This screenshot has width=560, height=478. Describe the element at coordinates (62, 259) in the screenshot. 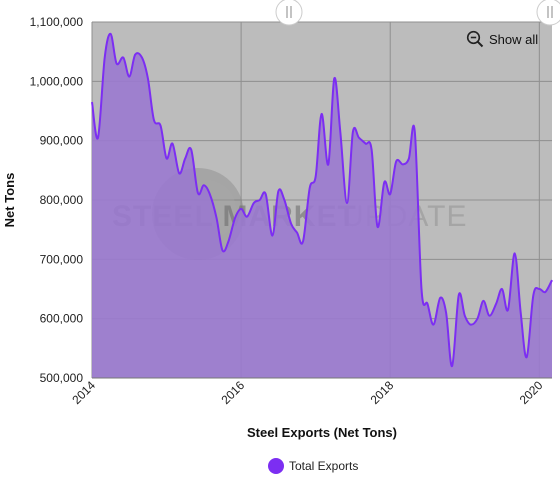

I see `y-tick-label: 700,000` at that location.